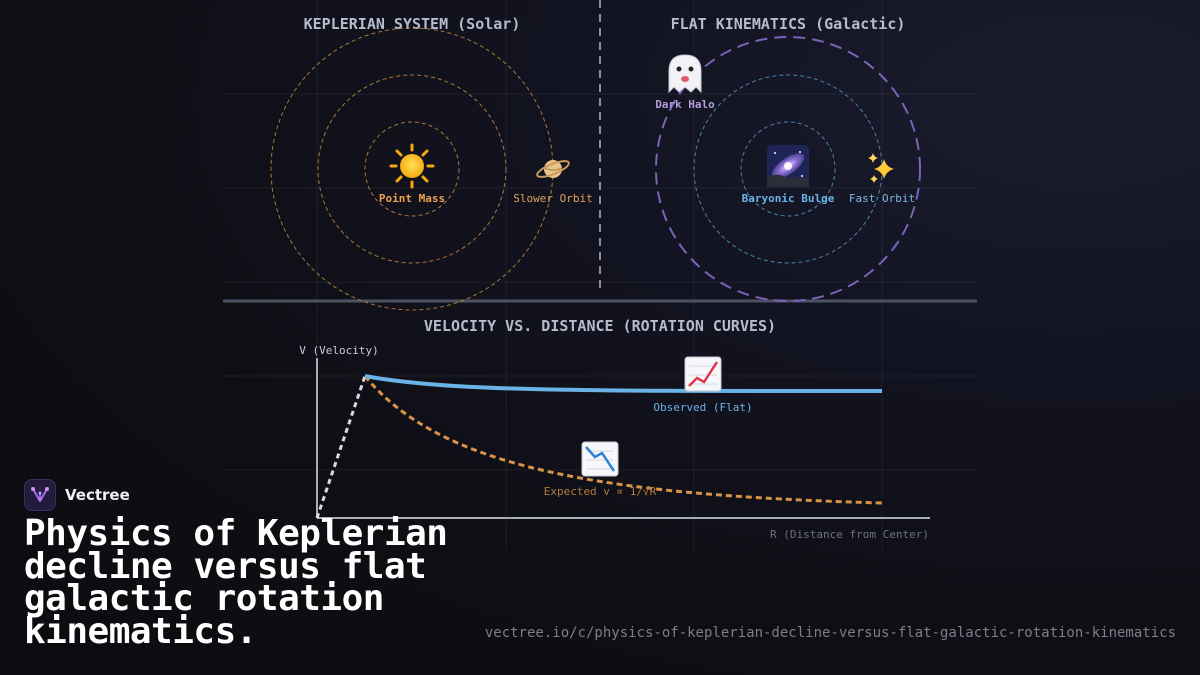  Describe the element at coordinates (685, 74) in the screenshot. I see `ghost-icon` at that location.